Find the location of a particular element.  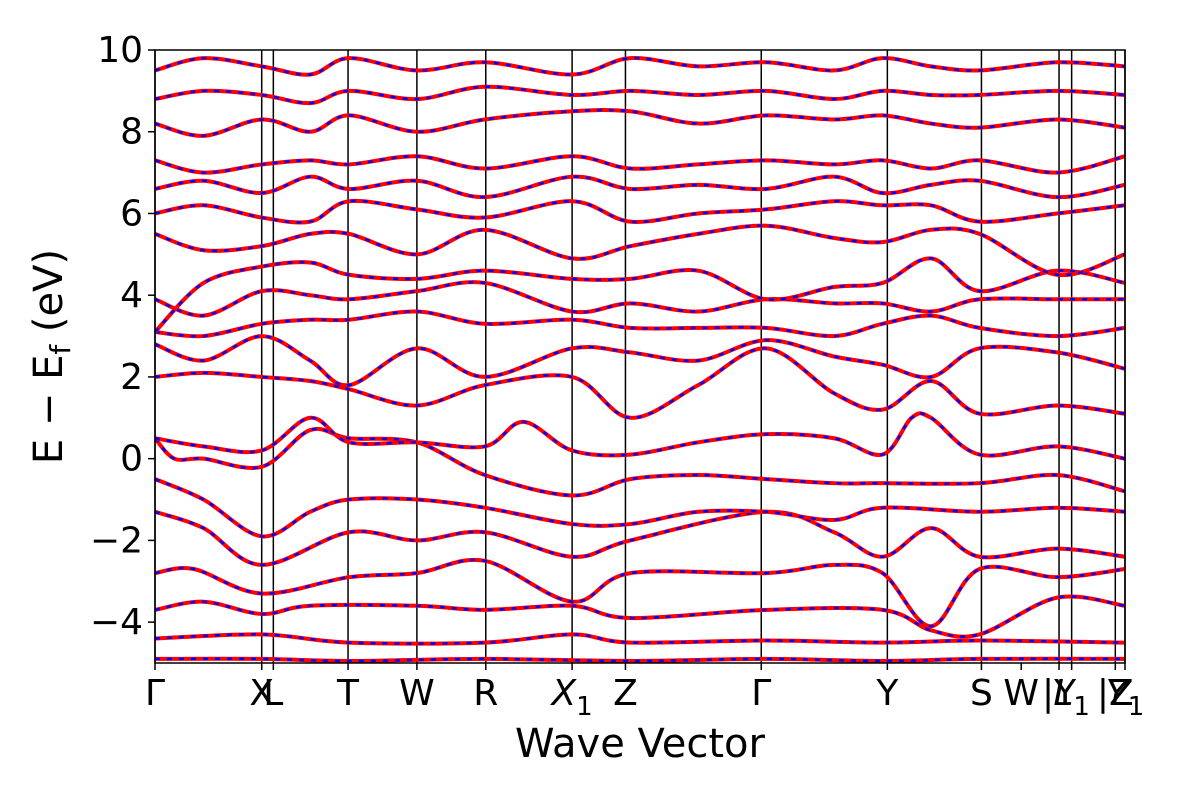

y-tick-label: −2 is located at coordinates (116, 540).